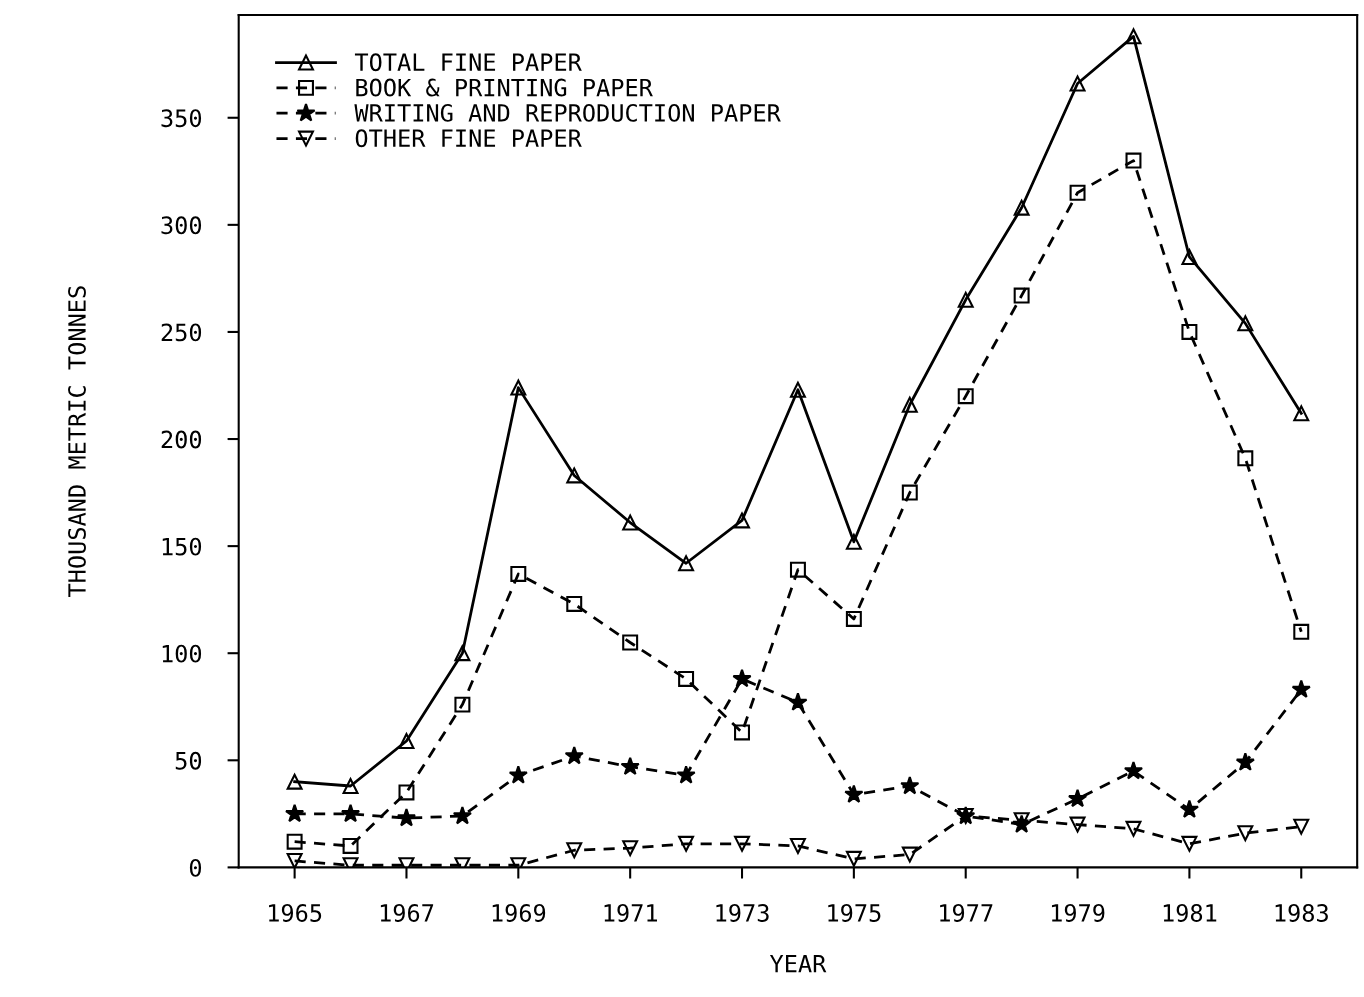 The width and height of the screenshot is (1364, 997). Describe the element at coordinates (1078, 913) in the screenshot. I see `x-tick-label: 1979` at that location.